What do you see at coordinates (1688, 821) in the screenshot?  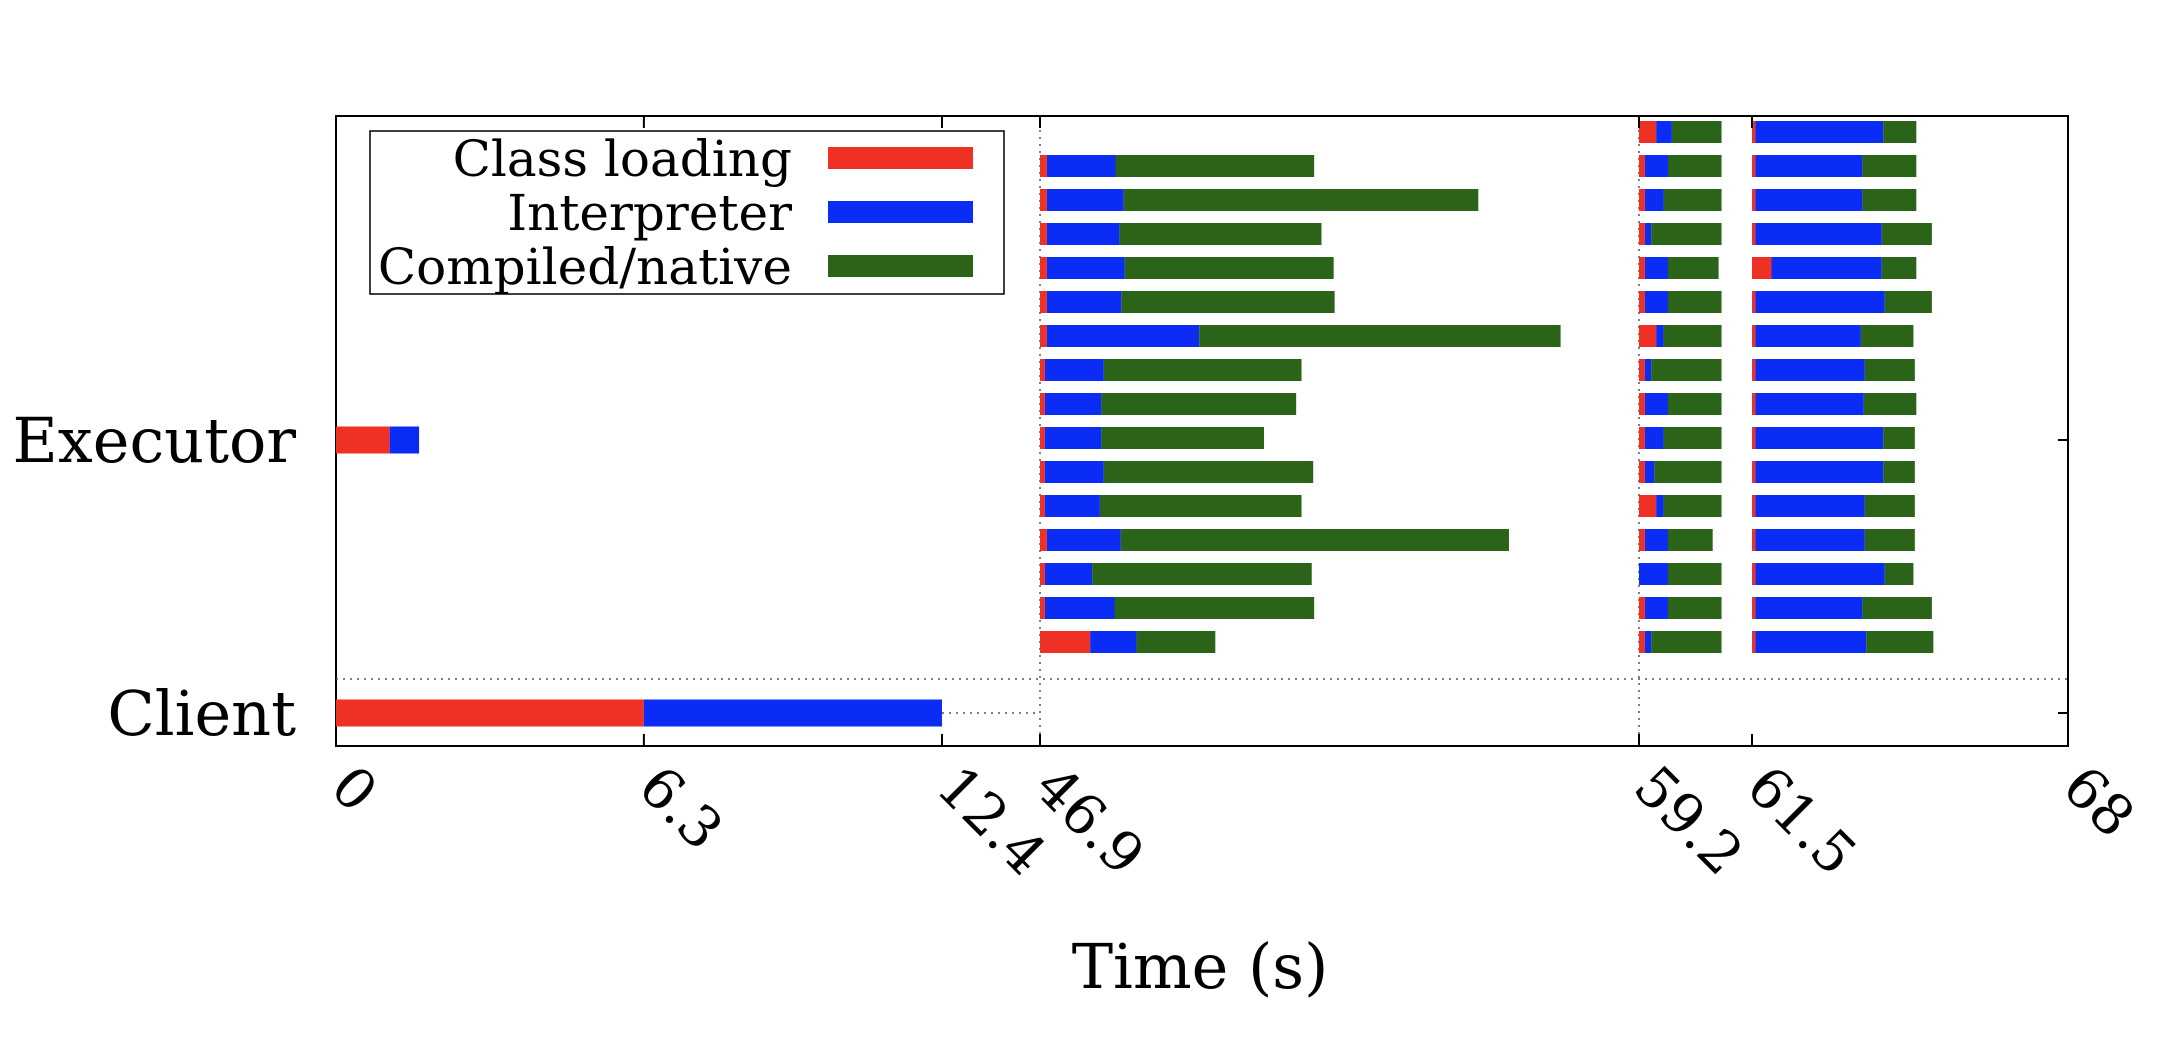 I see `x-tick-label: 59.2` at bounding box center [1688, 821].